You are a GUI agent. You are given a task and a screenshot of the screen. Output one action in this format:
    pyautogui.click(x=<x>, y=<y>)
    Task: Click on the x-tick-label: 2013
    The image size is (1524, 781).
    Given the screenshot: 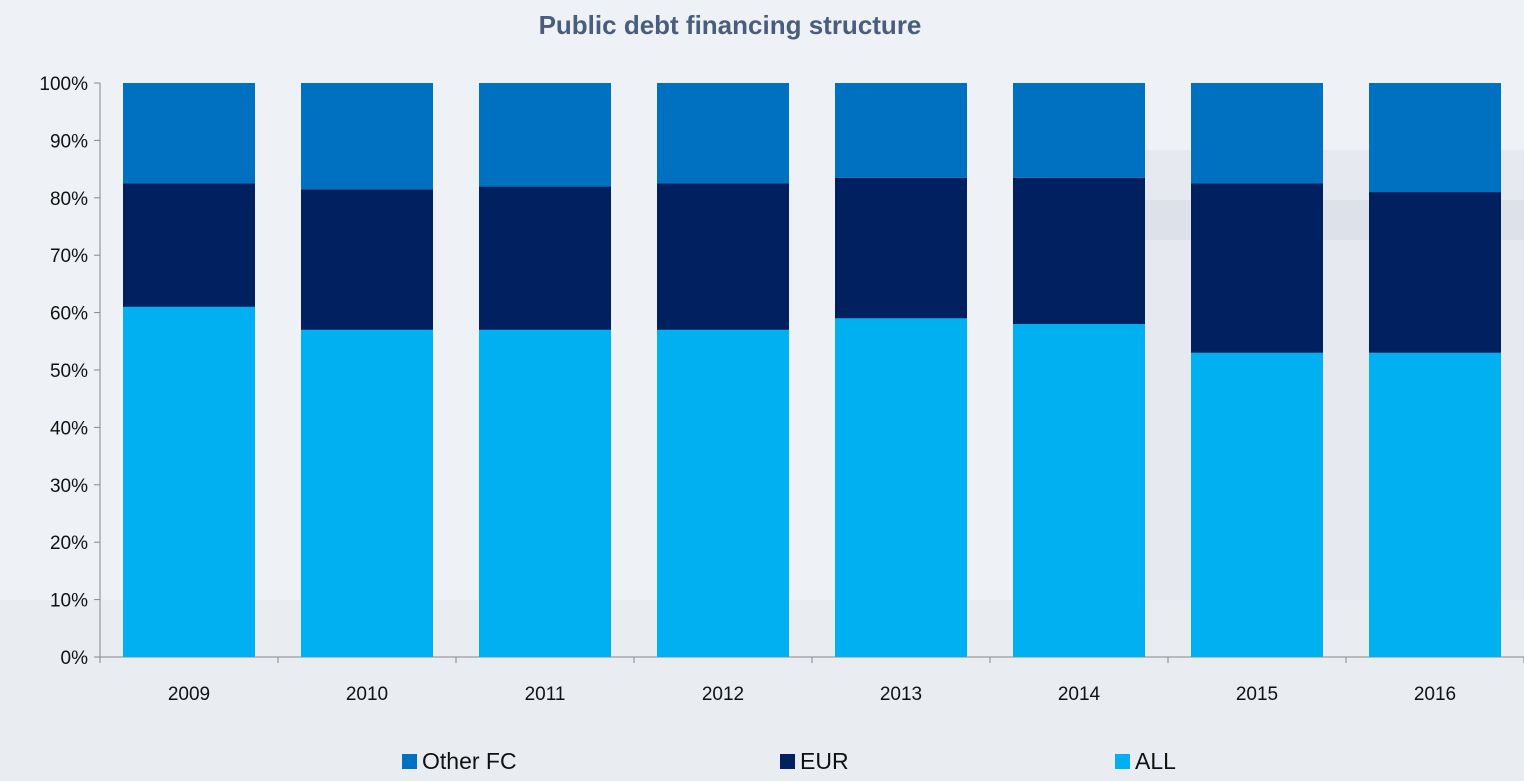 What is the action you would take?
    pyautogui.click(x=901, y=694)
    